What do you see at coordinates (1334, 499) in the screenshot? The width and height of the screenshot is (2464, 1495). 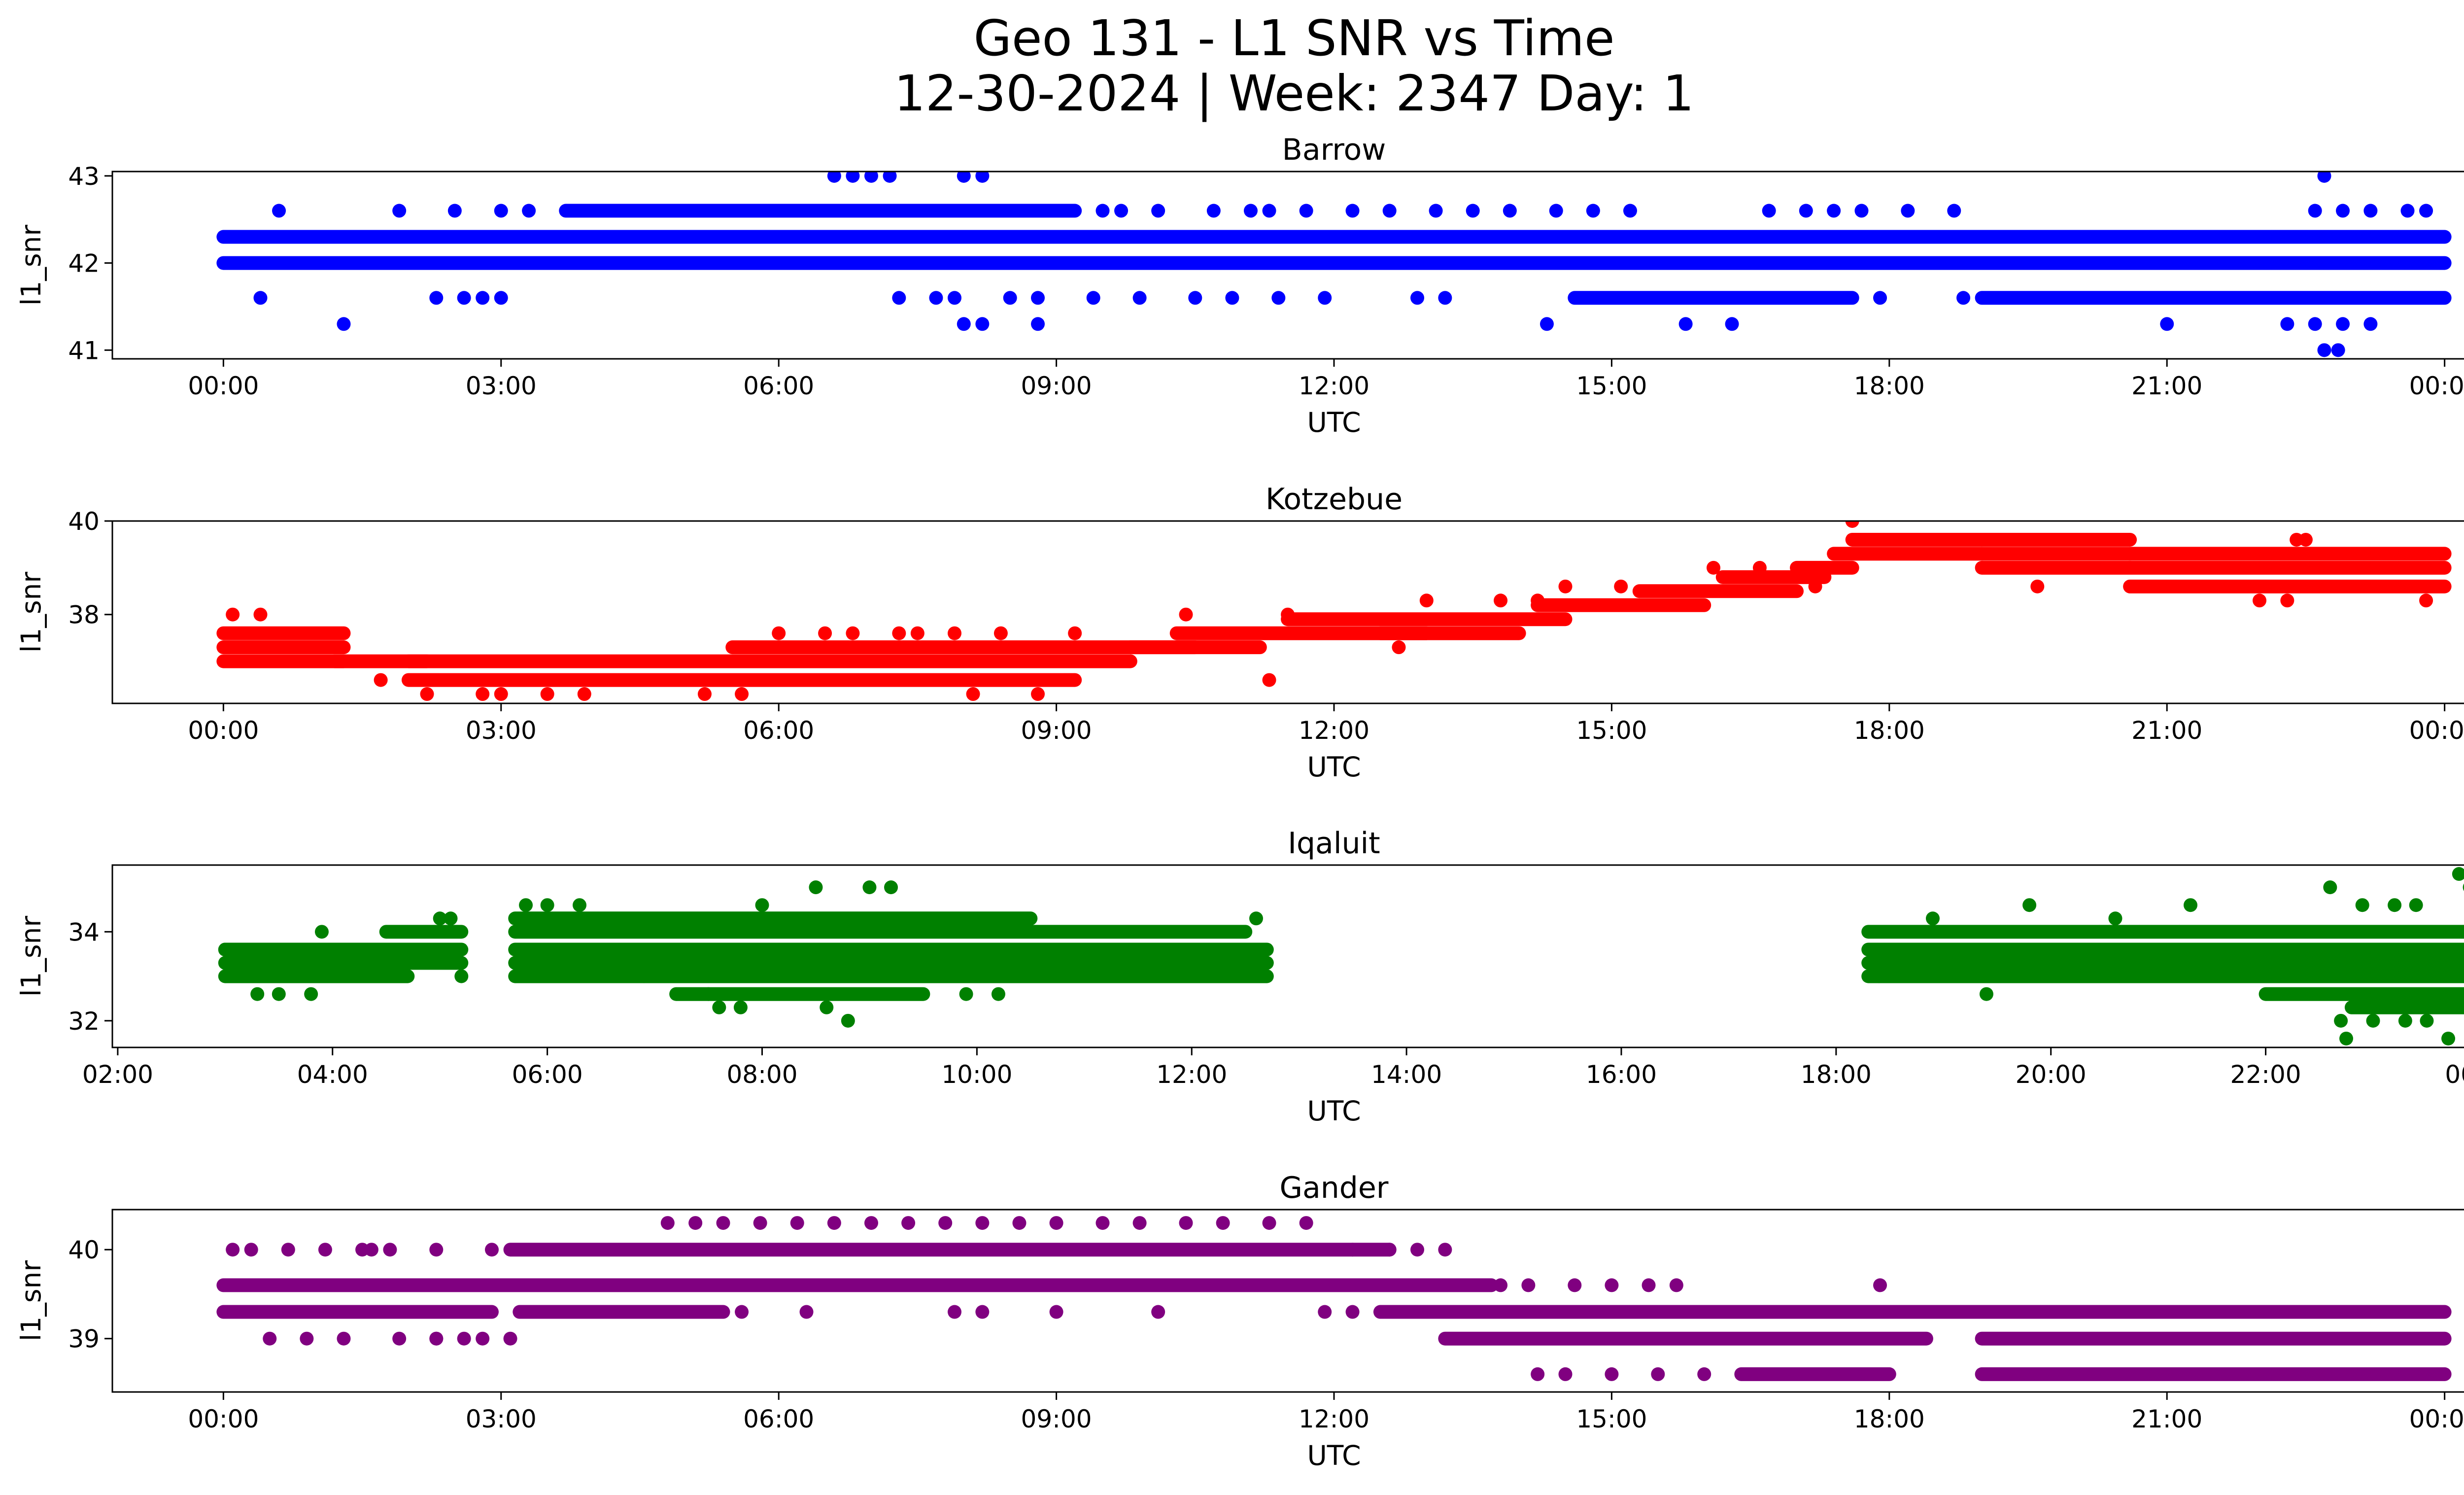 I see `panel-title: Kotzebue` at bounding box center [1334, 499].